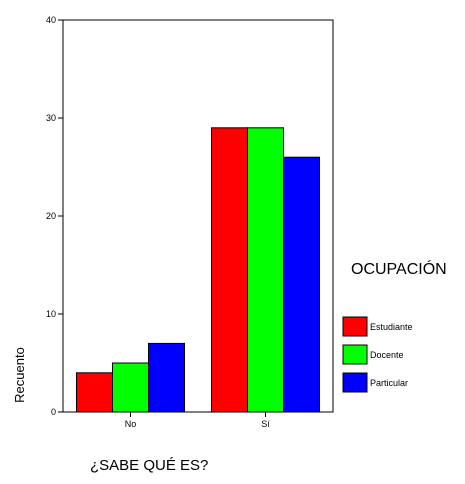 The height and width of the screenshot is (484, 465). I want to click on legend-title: OCUPACIÓN, so click(399, 268).